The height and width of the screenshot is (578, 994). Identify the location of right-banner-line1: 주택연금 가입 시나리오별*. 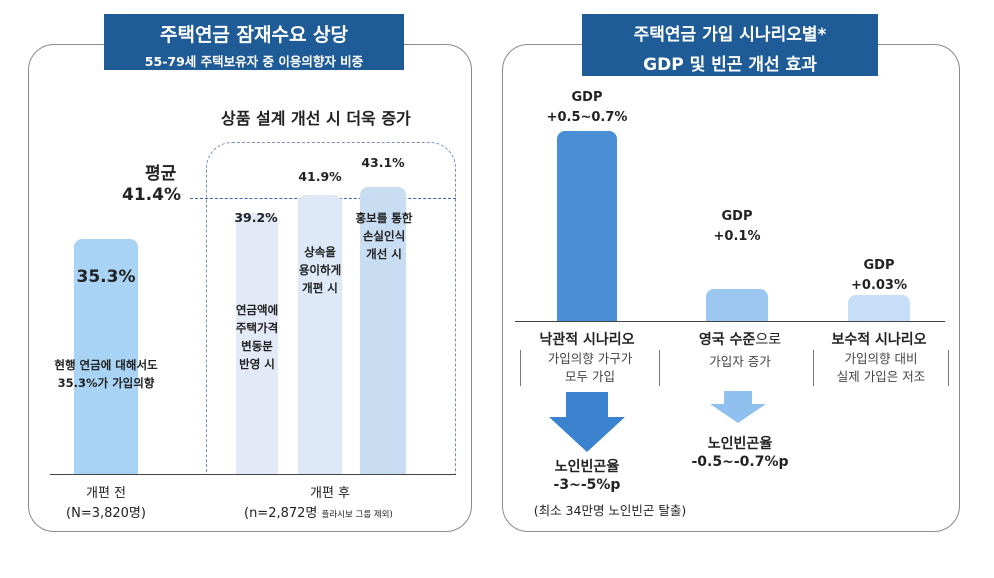
(730, 35).